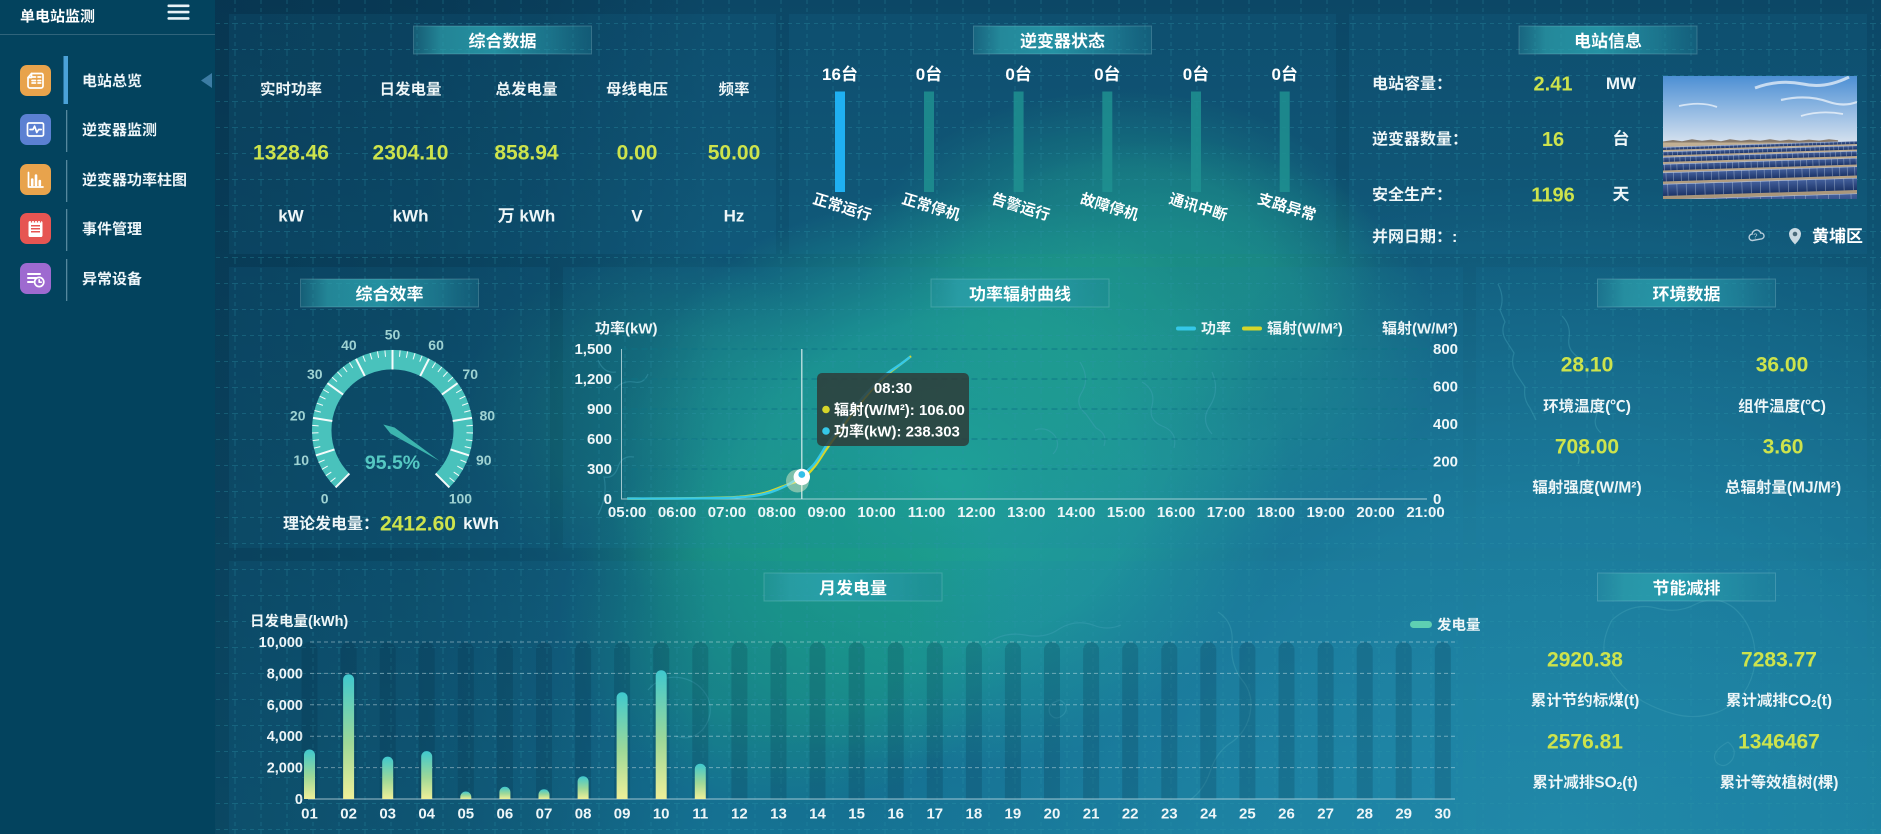 The width and height of the screenshot is (1881, 834). What do you see at coordinates (526, 153) in the screenshot?
I see `svg-text: 858.94` at bounding box center [526, 153].